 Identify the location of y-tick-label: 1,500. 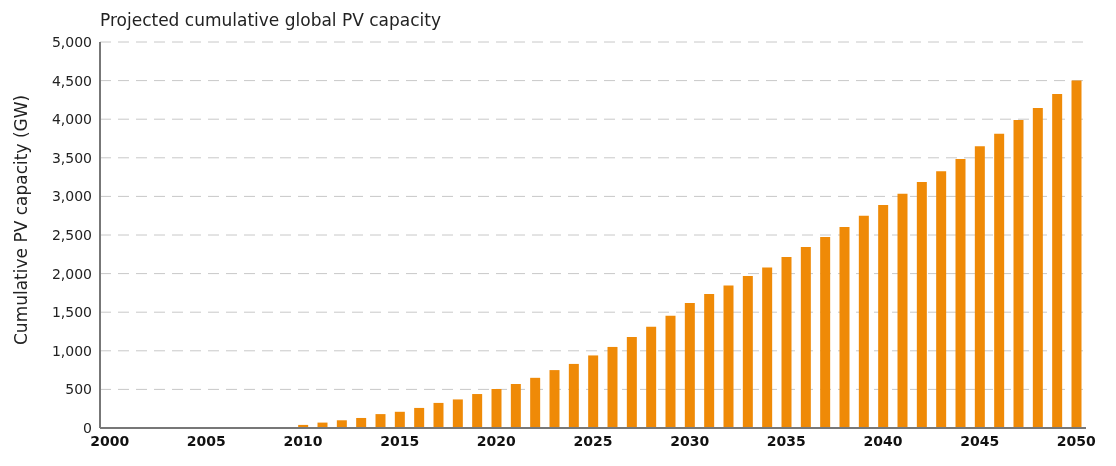
(71, 312).